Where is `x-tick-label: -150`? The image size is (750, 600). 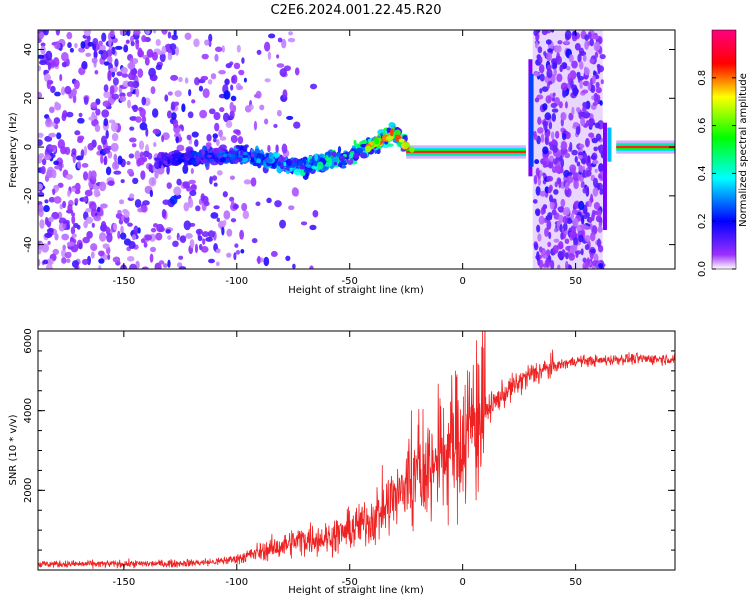
x-tick-label: -150 is located at coordinates (123, 582).